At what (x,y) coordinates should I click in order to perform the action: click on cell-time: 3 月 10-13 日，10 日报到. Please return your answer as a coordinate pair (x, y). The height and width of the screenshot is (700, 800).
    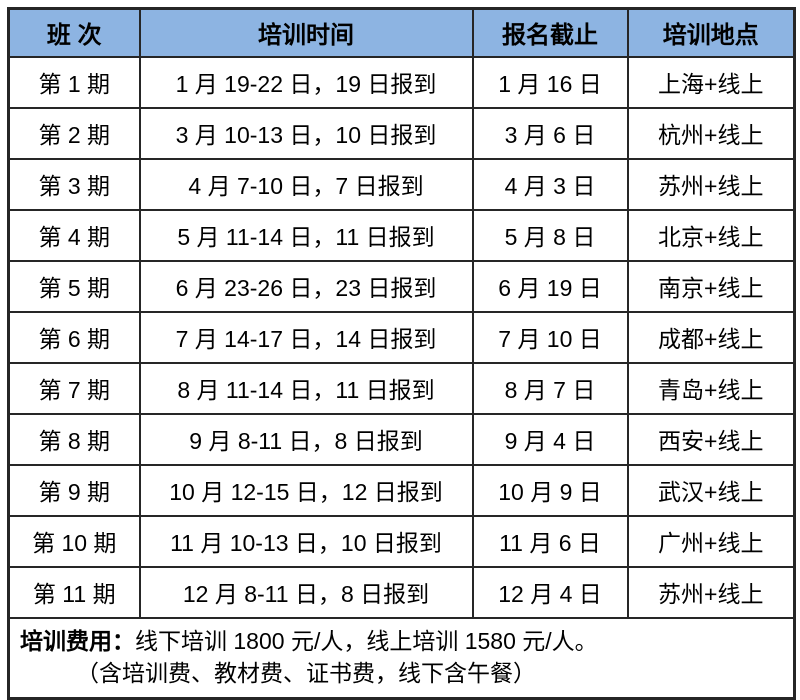
    Looking at the image, I should click on (306, 133).